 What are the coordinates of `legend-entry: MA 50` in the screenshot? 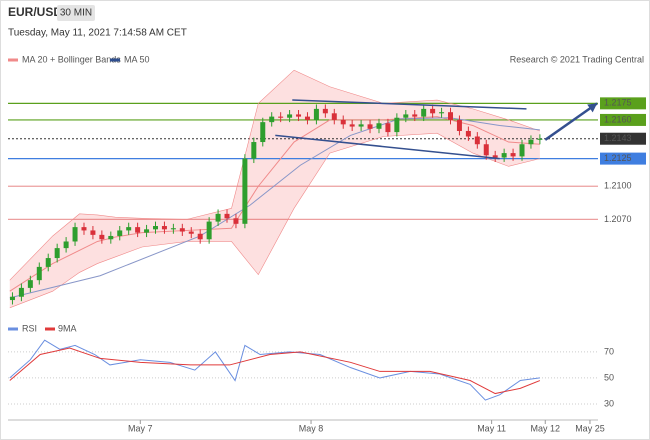 It's located at (137, 59).